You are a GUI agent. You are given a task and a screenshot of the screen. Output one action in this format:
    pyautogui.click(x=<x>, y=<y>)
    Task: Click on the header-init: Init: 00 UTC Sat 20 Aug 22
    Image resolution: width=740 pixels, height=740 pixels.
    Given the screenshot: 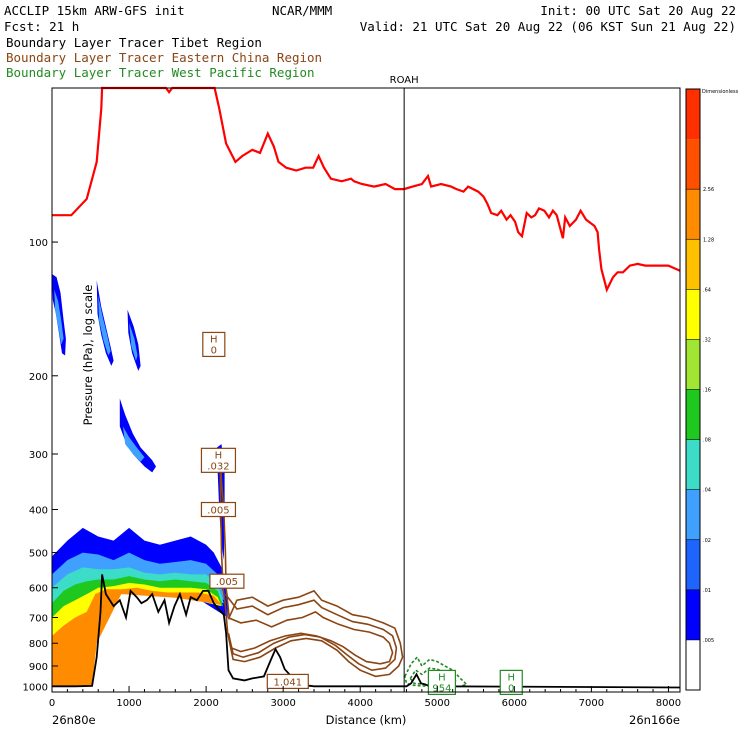 What is the action you would take?
    pyautogui.click(x=638, y=10)
    